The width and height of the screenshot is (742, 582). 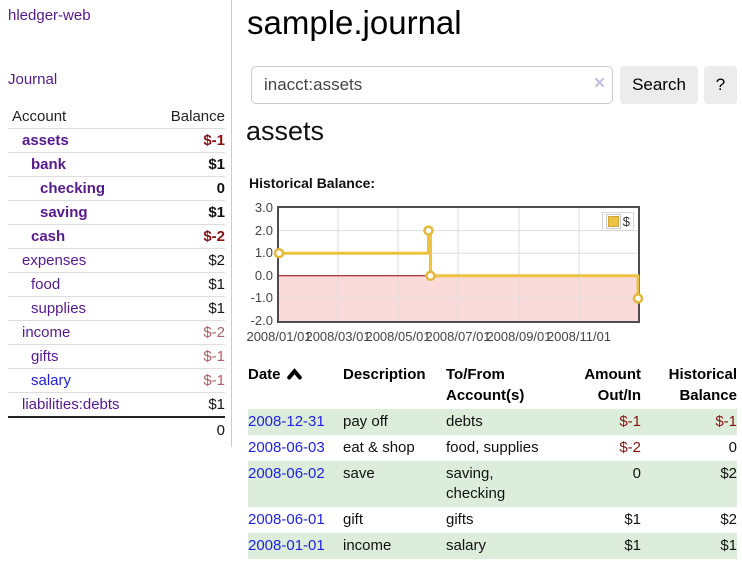 What do you see at coordinates (432, 85) in the screenshot?
I see `search-input` at bounding box center [432, 85].